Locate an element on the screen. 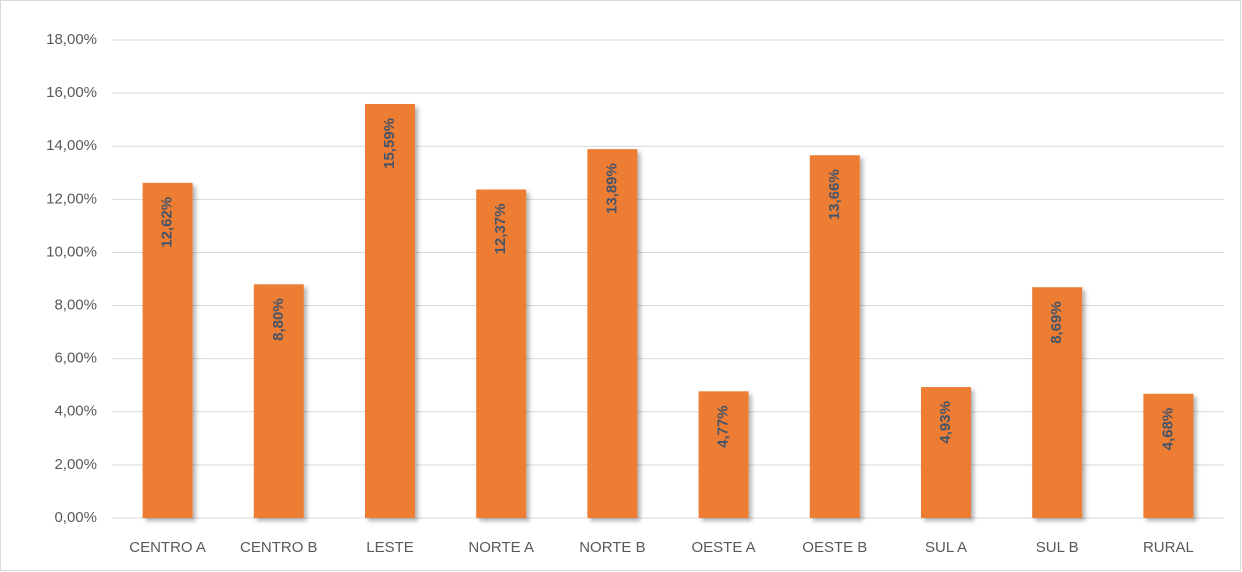 The height and width of the screenshot is (572, 1242). x-tick-label: SUL A is located at coordinates (946, 547).